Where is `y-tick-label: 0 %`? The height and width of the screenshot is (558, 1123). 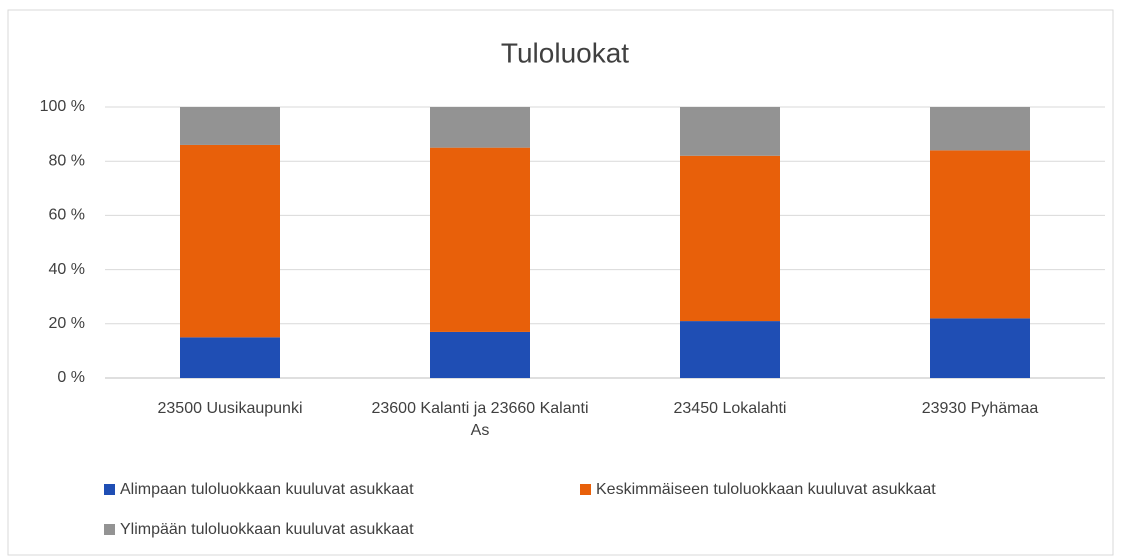
y-tick-label: 0 % is located at coordinates (71, 377).